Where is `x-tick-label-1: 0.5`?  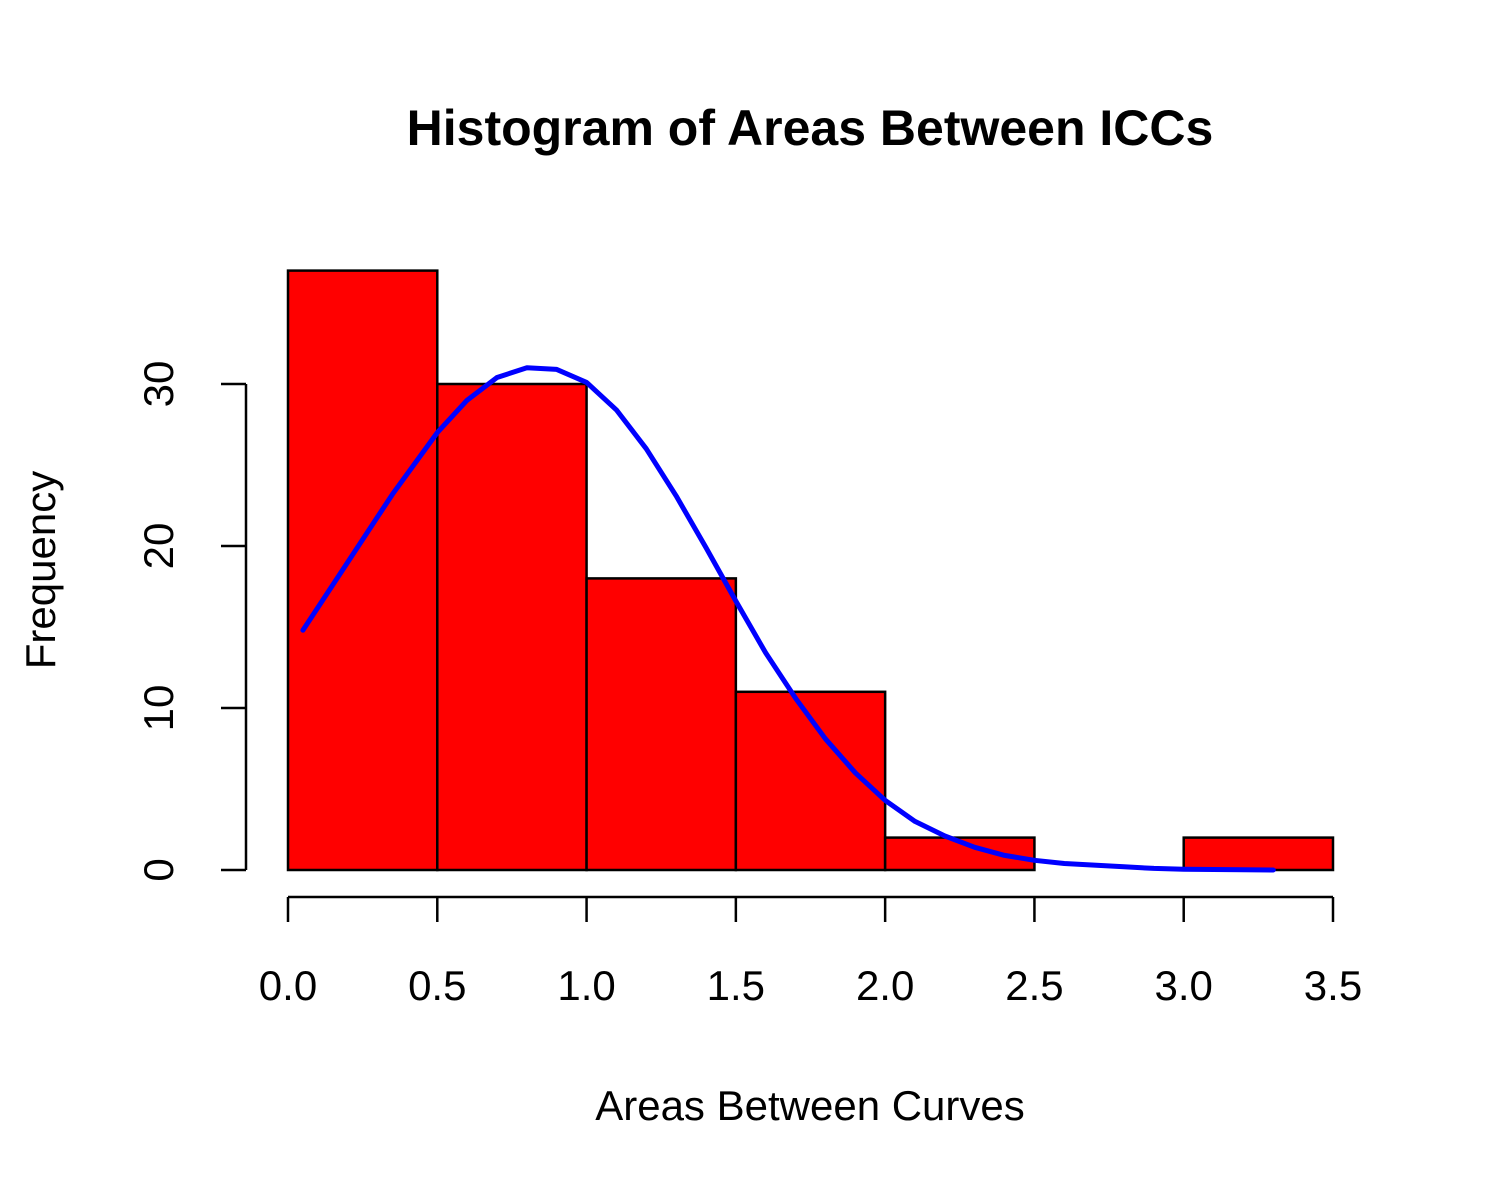
x-tick-label-1: 0.5 is located at coordinates (437, 985).